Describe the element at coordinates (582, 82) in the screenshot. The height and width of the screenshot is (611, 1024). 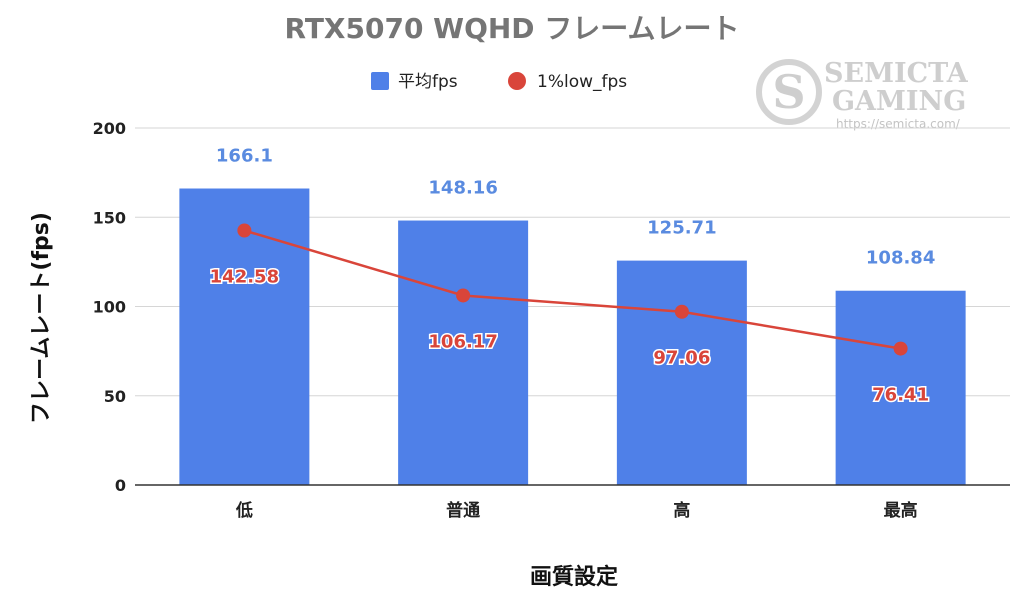
I see `legend-label-low: 1%low_fps` at that location.